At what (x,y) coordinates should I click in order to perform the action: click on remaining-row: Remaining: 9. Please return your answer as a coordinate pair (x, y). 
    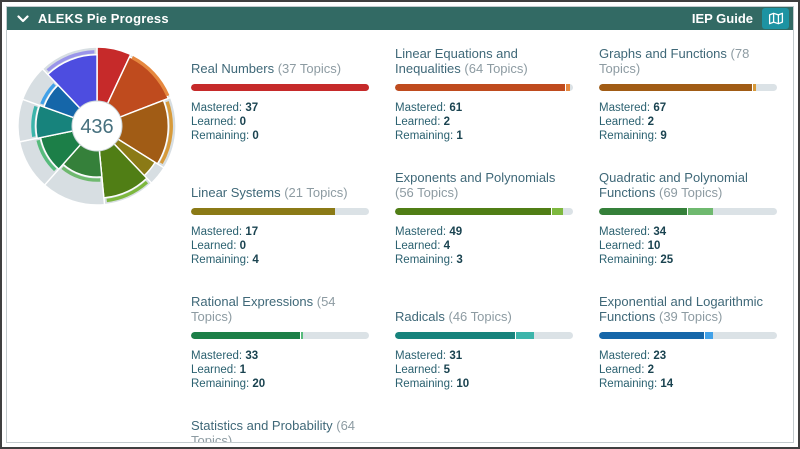
    Looking at the image, I should click on (633, 136).